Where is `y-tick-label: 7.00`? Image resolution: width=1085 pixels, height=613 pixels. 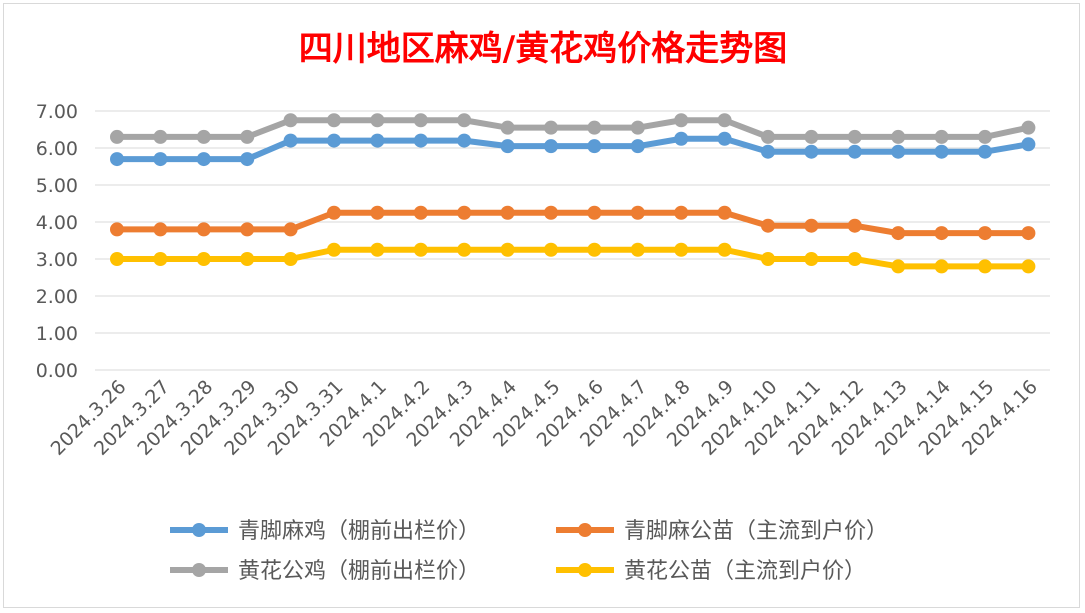
y-tick-label: 7.00 is located at coordinates (57, 112).